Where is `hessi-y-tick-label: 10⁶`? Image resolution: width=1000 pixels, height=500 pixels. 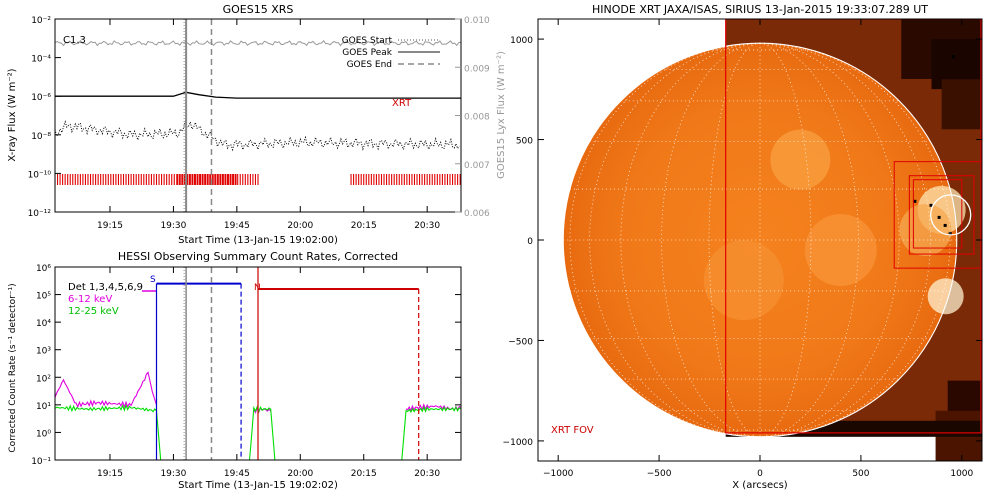
hessi-y-tick-label: 10⁶ is located at coordinates (43, 269).